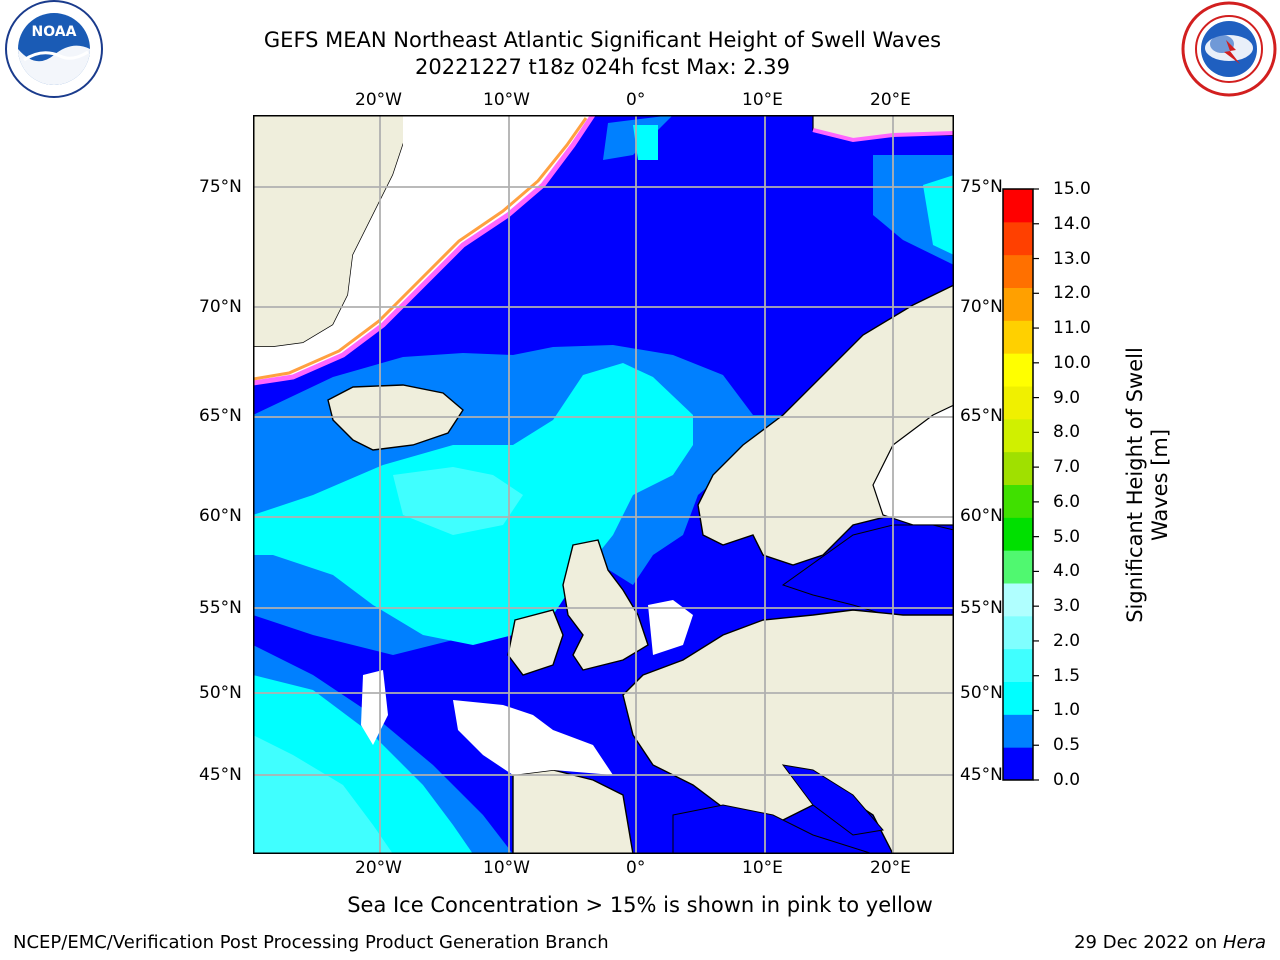  I want to click on colorbar, so click(1020, 484).